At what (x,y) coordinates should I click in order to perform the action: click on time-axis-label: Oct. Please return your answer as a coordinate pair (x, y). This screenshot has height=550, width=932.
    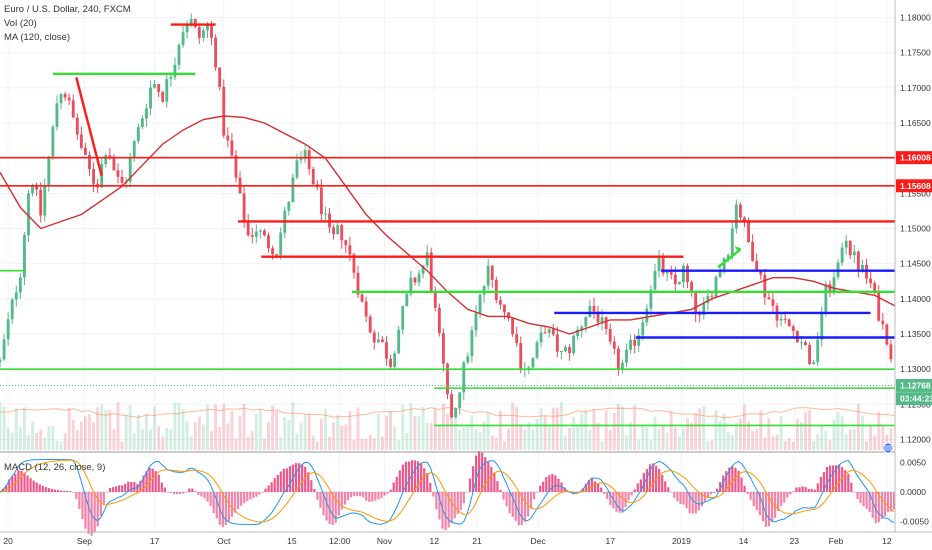
    Looking at the image, I should click on (224, 541).